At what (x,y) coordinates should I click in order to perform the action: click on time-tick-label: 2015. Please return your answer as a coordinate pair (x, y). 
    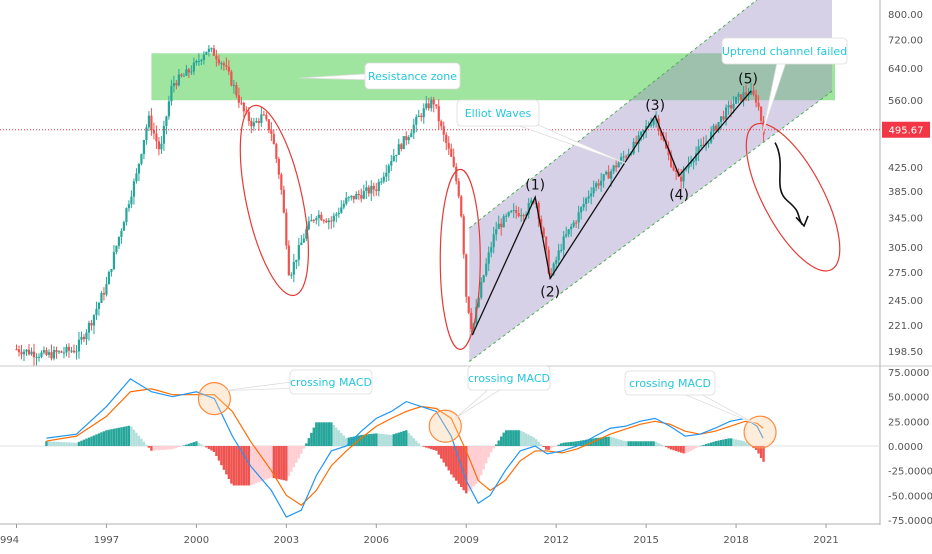
    Looking at the image, I should click on (645, 540).